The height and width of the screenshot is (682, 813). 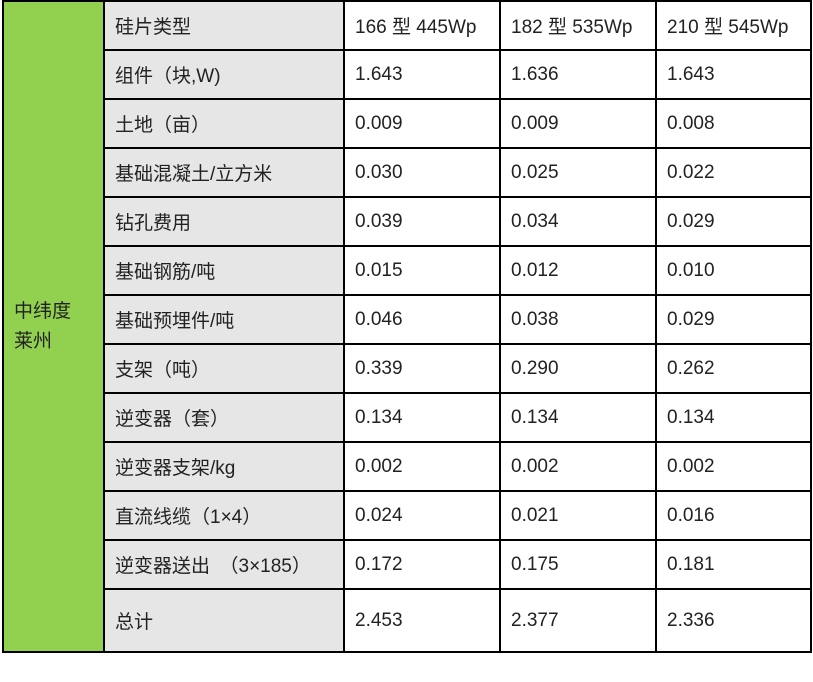 What do you see at coordinates (578, 515) in the screenshot?
I see `row-value: 0.021` at bounding box center [578, 515].